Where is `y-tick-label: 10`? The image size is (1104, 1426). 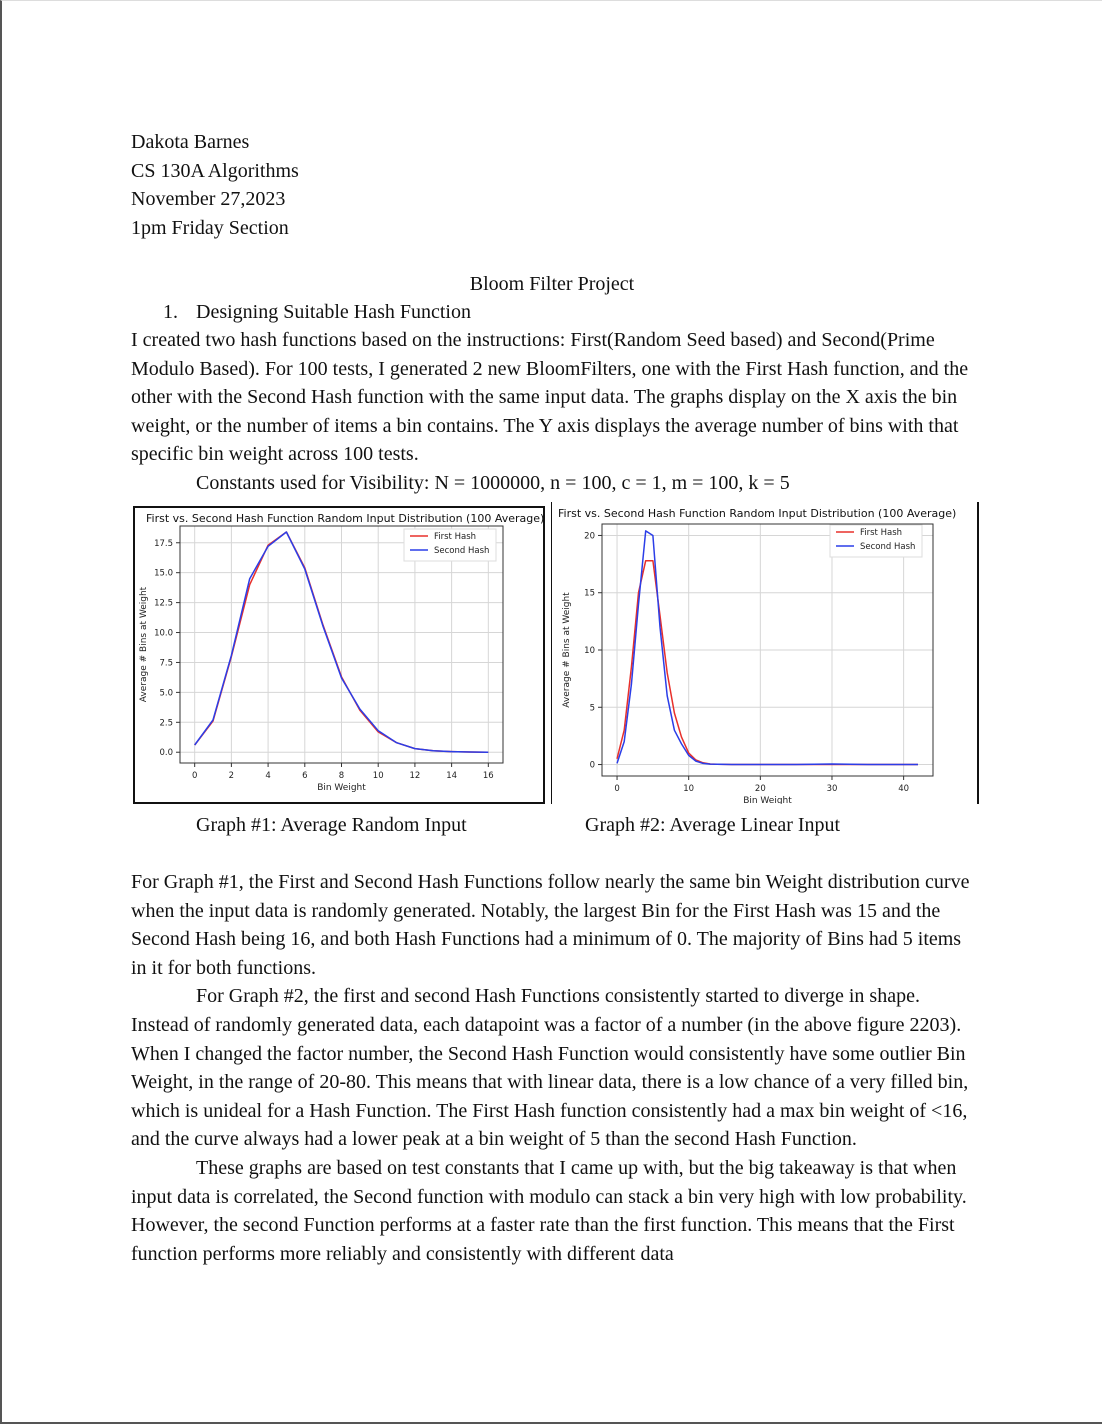
y-tick-label: 10 is located at coordinates (589, 651).